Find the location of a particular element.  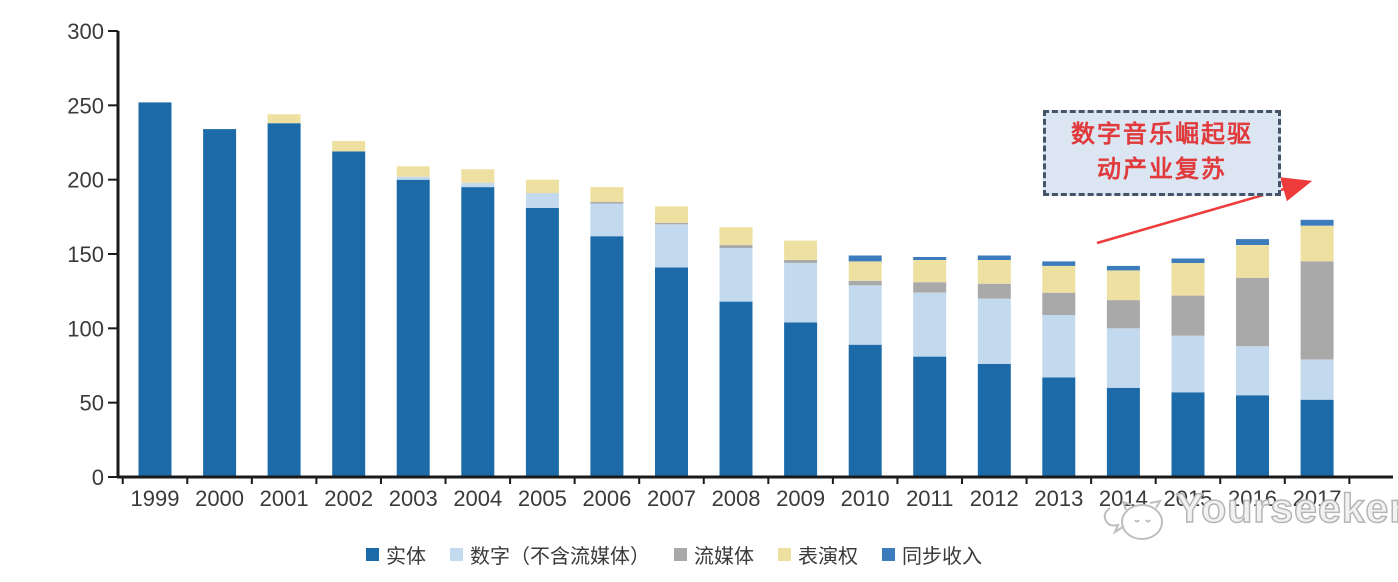

x-tick-label-2010: 2010 is located at coordinates (865, 498).